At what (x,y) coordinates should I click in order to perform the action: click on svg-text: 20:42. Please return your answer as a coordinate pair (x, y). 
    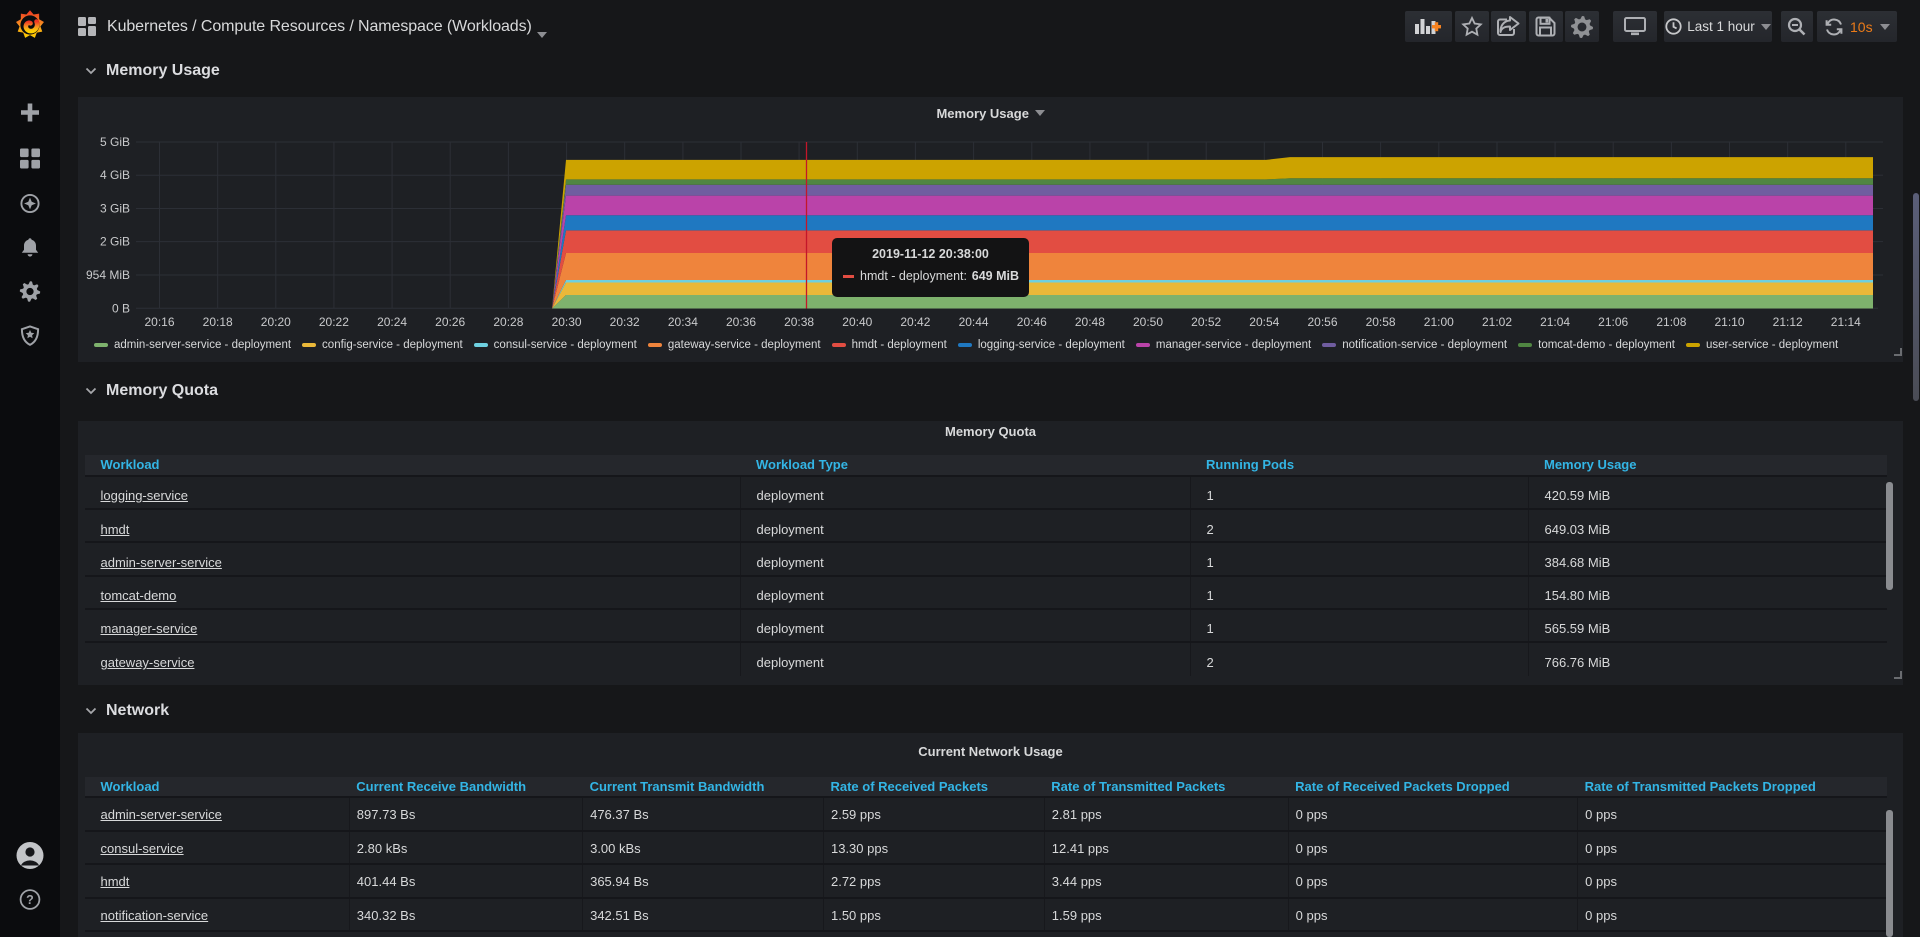
    Looking at the image, I should click on (915, 322).